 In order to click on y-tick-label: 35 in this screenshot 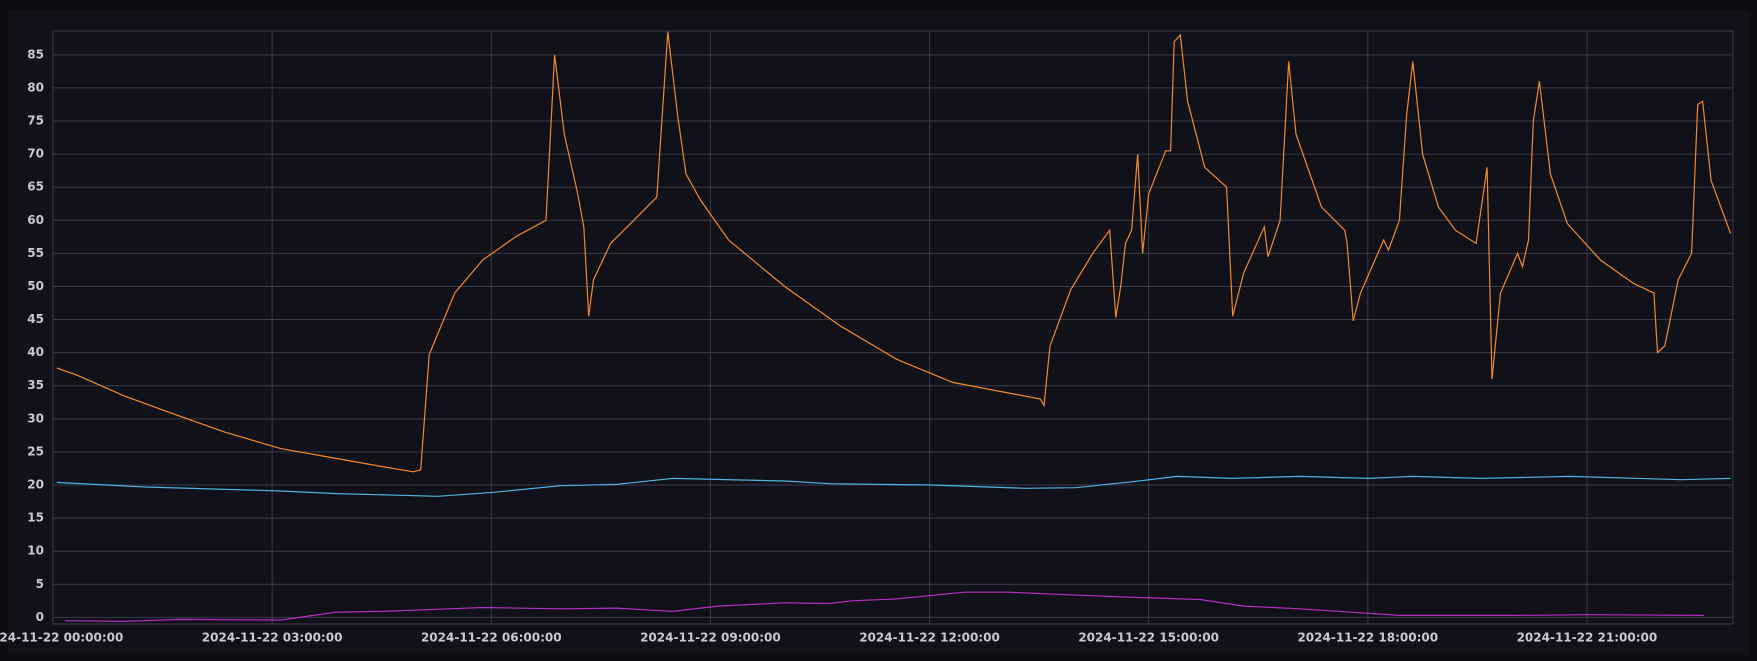, I will do `click(35, 385)`.